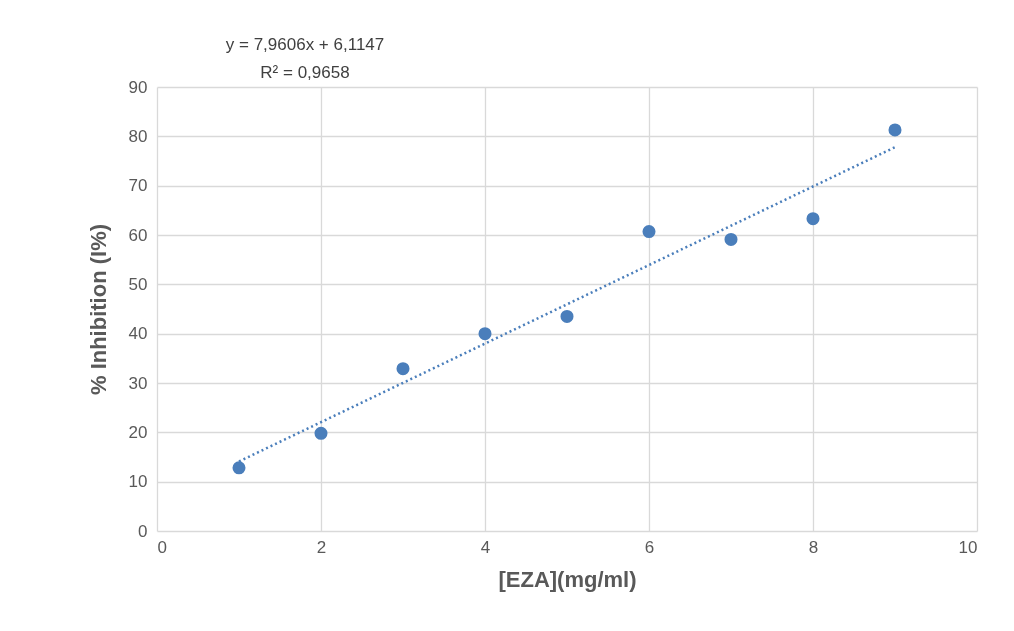 The height and width of the screenshot is (631, 1014). What do you see at coordinates (138, 383) in the screenshot?
I see `y-tick-label: 30` at bounding box center [138, 383].